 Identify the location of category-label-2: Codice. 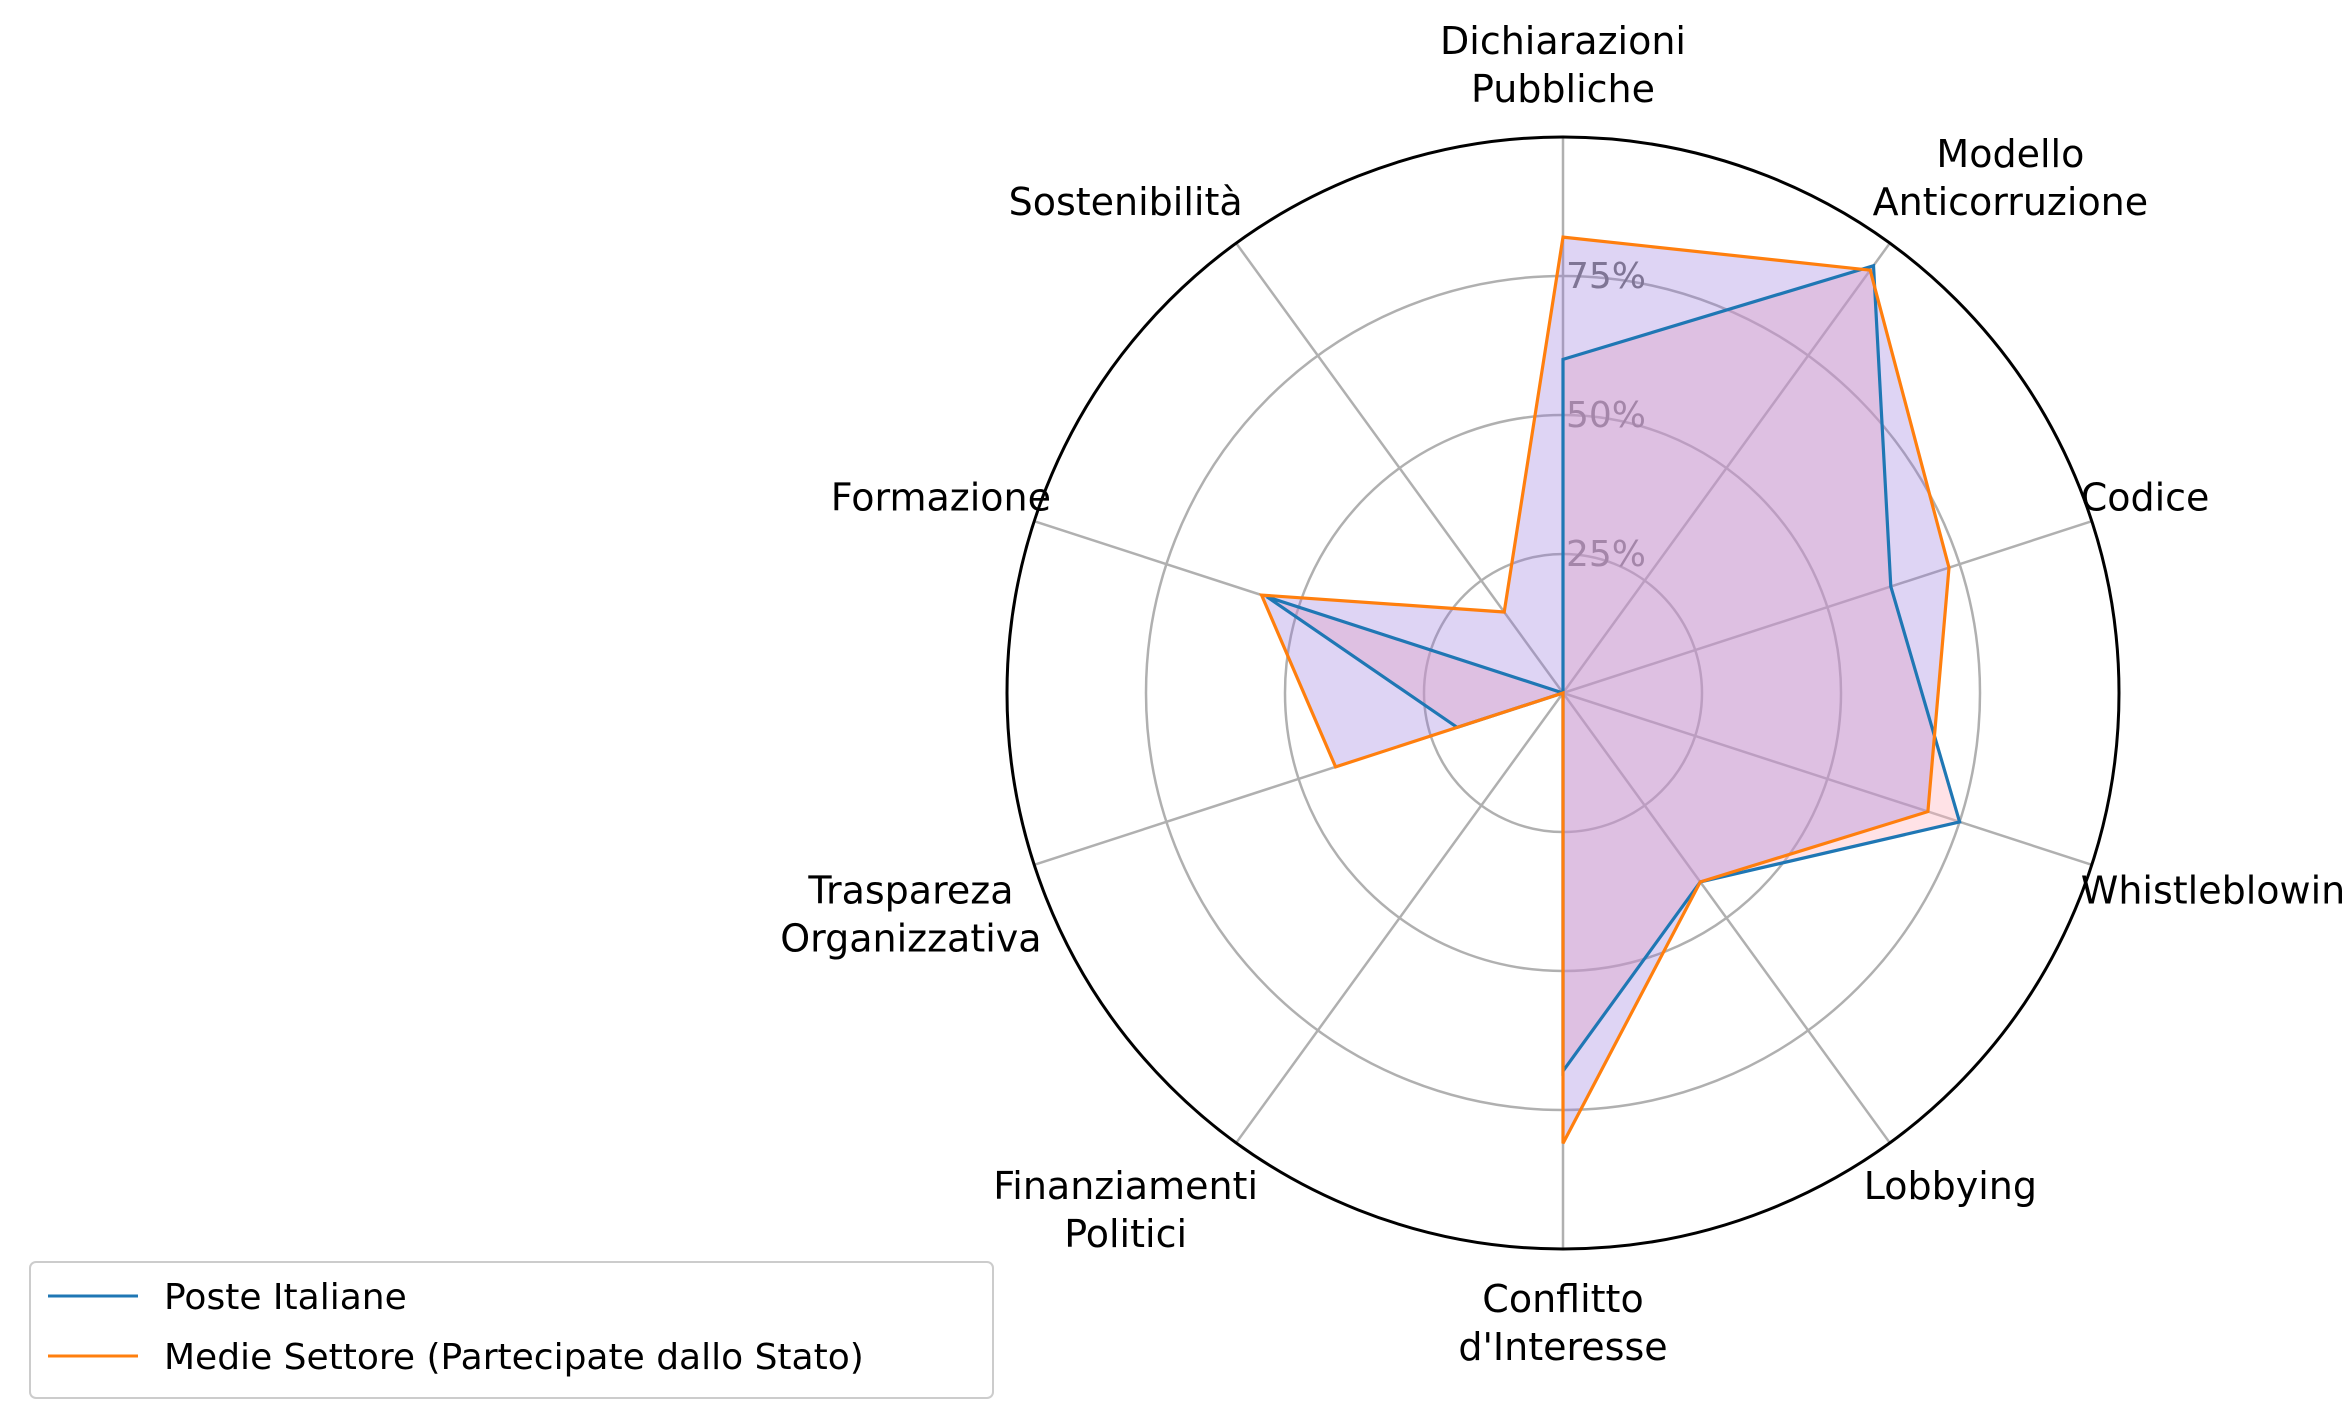
(2145, 497).